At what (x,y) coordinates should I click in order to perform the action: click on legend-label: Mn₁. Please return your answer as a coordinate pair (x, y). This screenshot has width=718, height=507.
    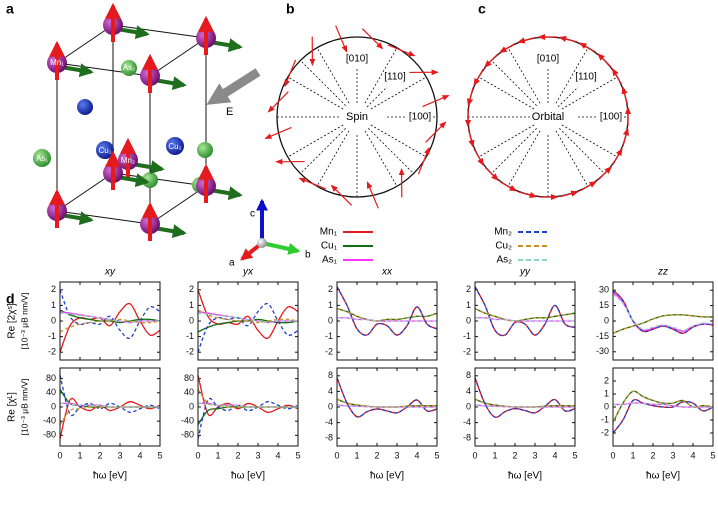
    Looking at the image, I should click on (329, 232).